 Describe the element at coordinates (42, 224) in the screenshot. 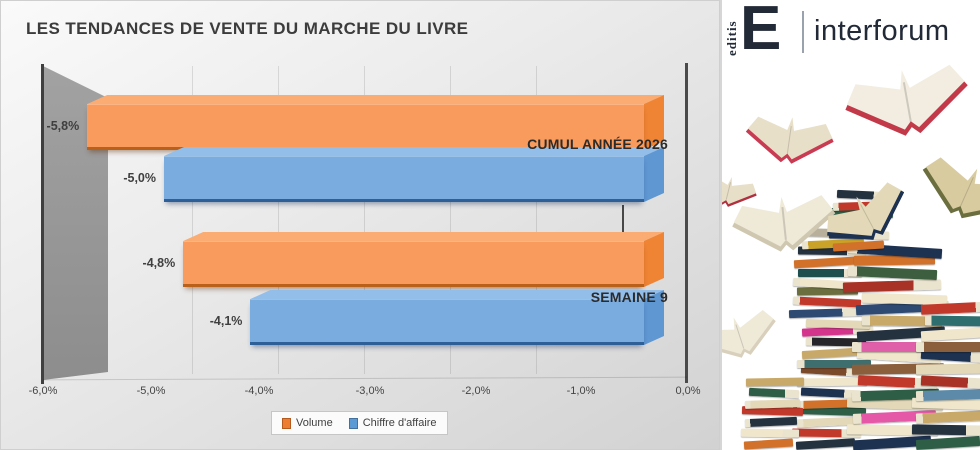

I see `chart-3d-wall-edge` at that location.